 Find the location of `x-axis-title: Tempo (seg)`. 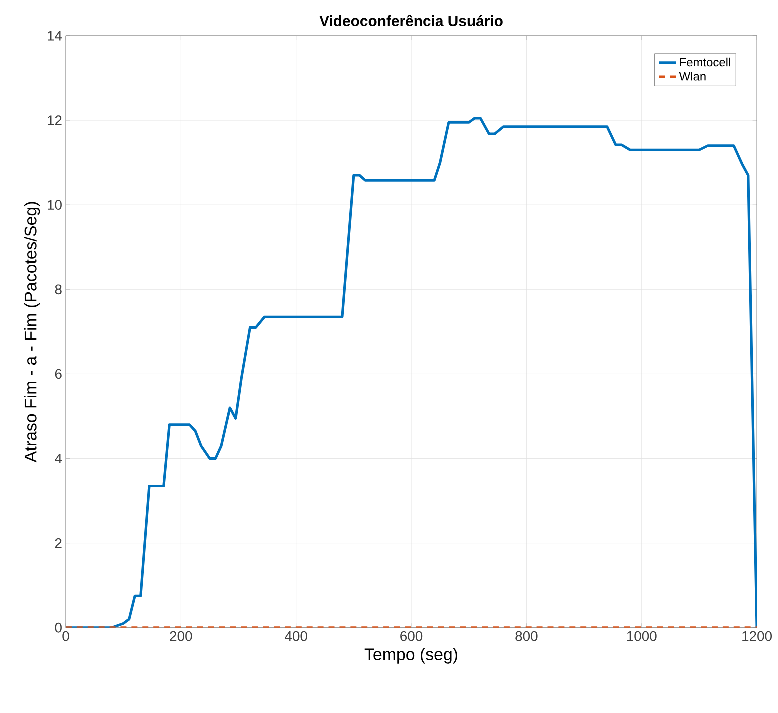

x-axis-title: Tempo (seg) is located at coordinates (411, 656).